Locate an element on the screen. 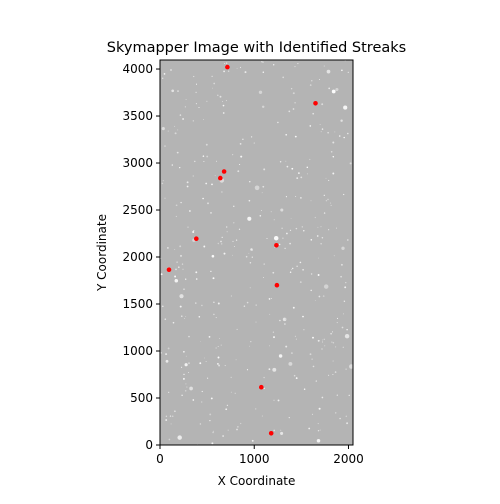 The height and width of the screenshot is (504, 500). x-tick-label: 0 is located at coordinates (160, 459).